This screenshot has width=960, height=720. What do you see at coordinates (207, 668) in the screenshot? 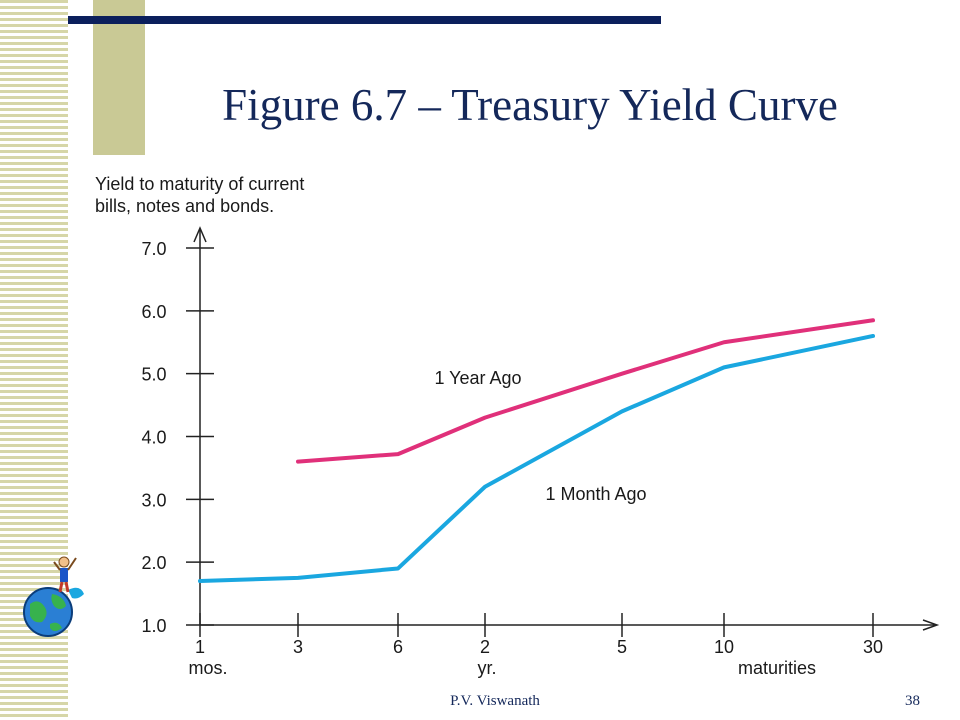
I see `x-unit-label: mos.` at bounding box center [207, 668].